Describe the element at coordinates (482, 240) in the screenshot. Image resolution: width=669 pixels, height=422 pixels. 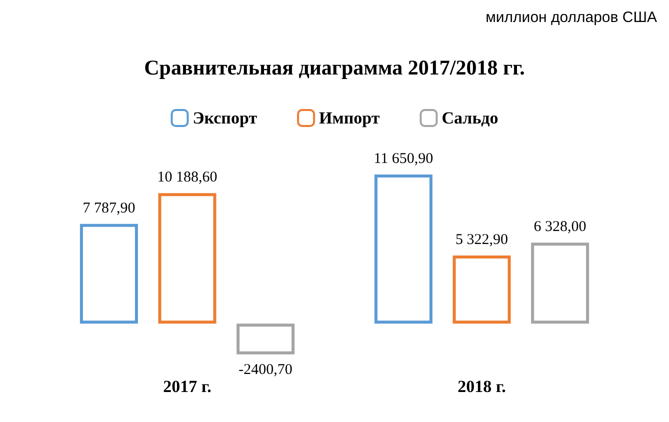
I see `data-label: 5 322,90` at that location.